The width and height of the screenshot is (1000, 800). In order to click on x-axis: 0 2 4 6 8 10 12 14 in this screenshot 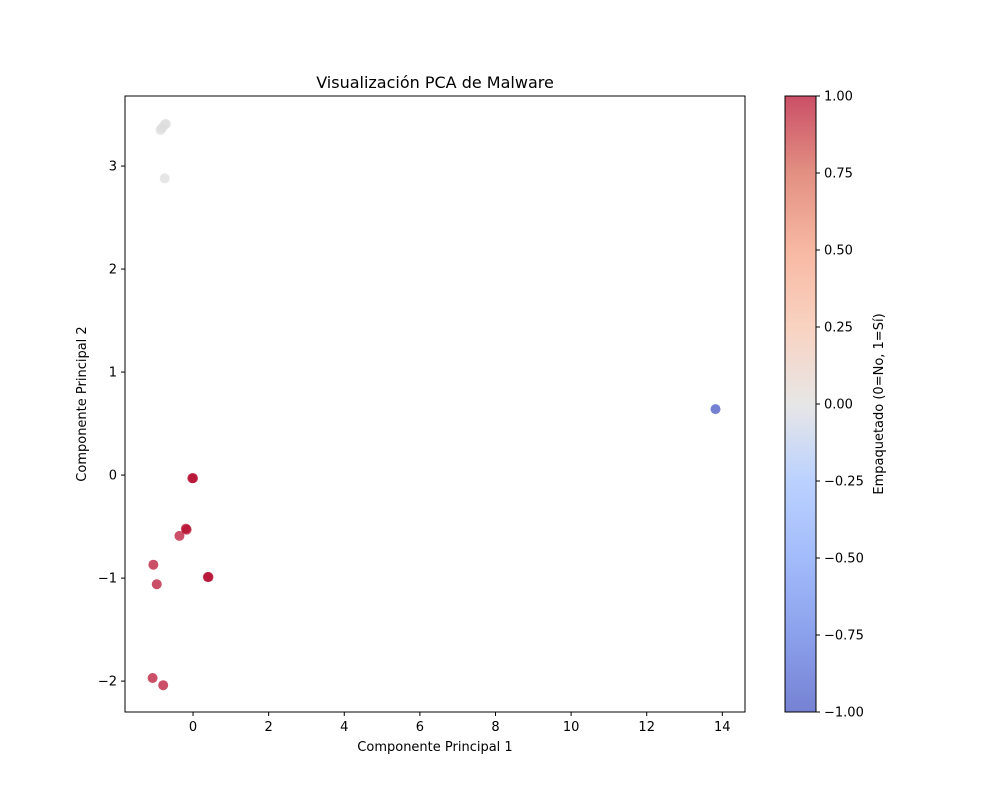, I will do `click(460, 723)`.